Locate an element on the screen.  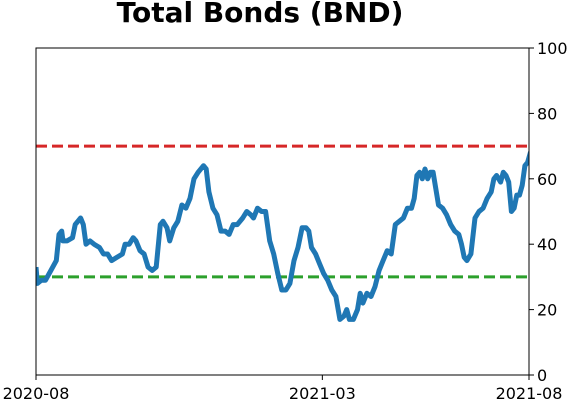
x-tick-label: 2021-08 is located at coordinates (529, 393).